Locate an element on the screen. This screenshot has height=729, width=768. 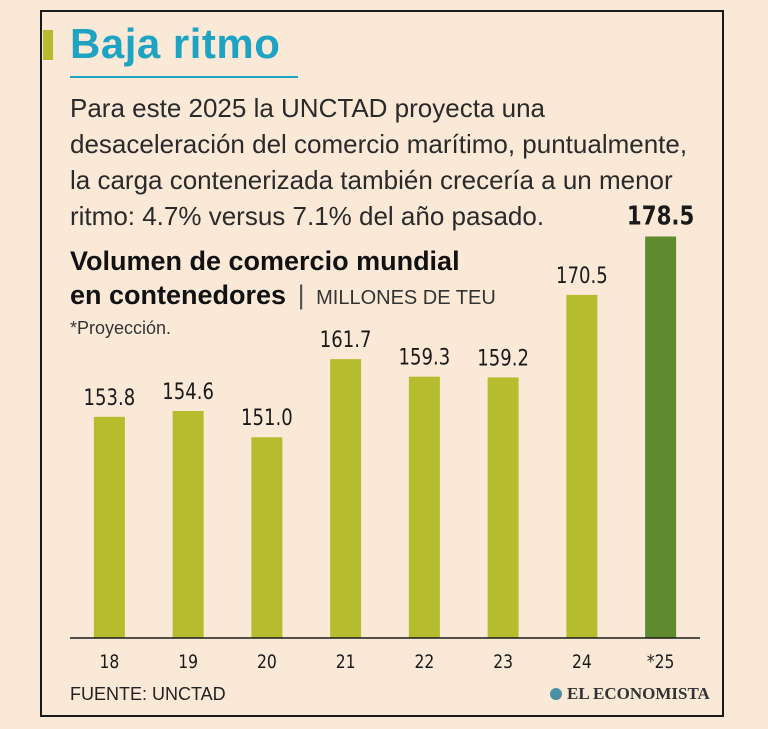
x-tick-label: 20 is located at coordinates (267, 663).